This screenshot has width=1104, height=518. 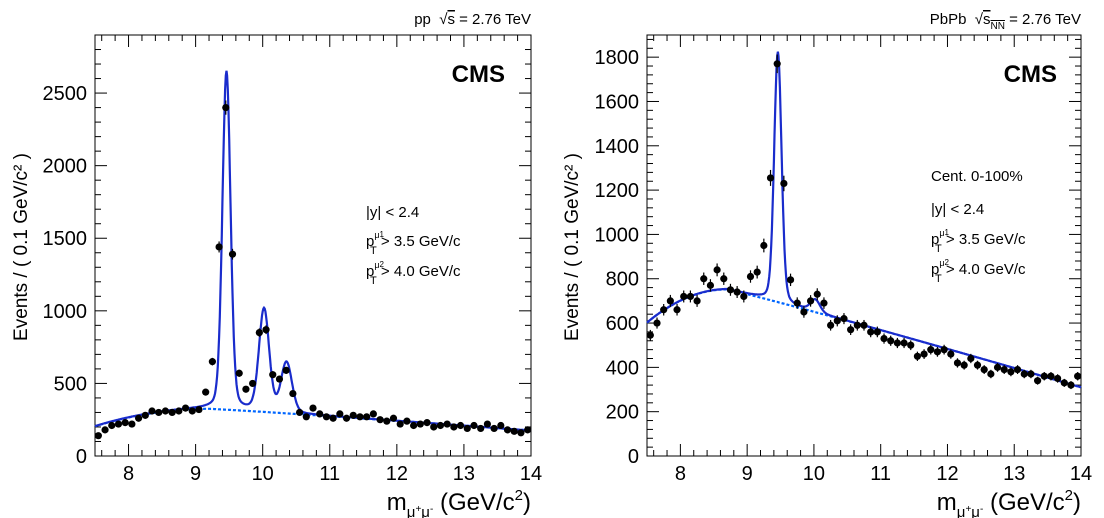 I want to click on y-tick-label: 2000, so click(x=65, y=167).